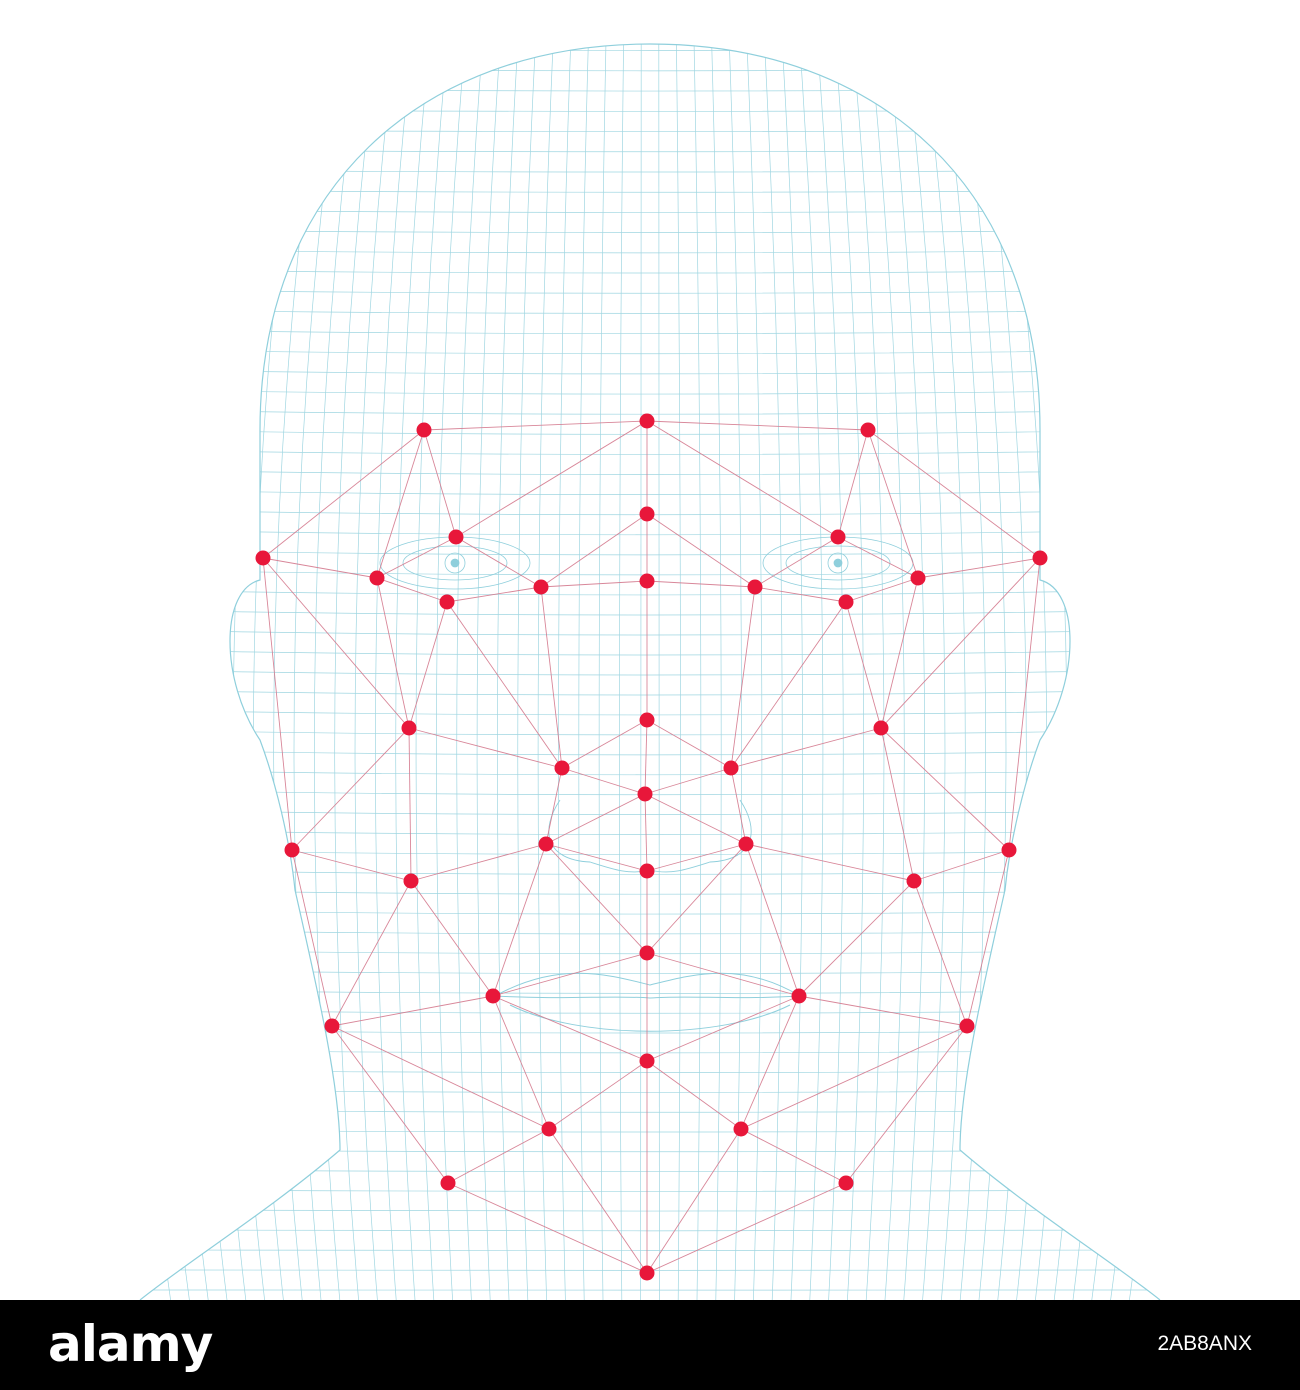 This screenshot has width=1300, height=1390. What do you see at coordinates (1204, 1343) in the screenshot?
I see `image-id-label: 2AB8ANX` at bounding box center [1204, 1343].